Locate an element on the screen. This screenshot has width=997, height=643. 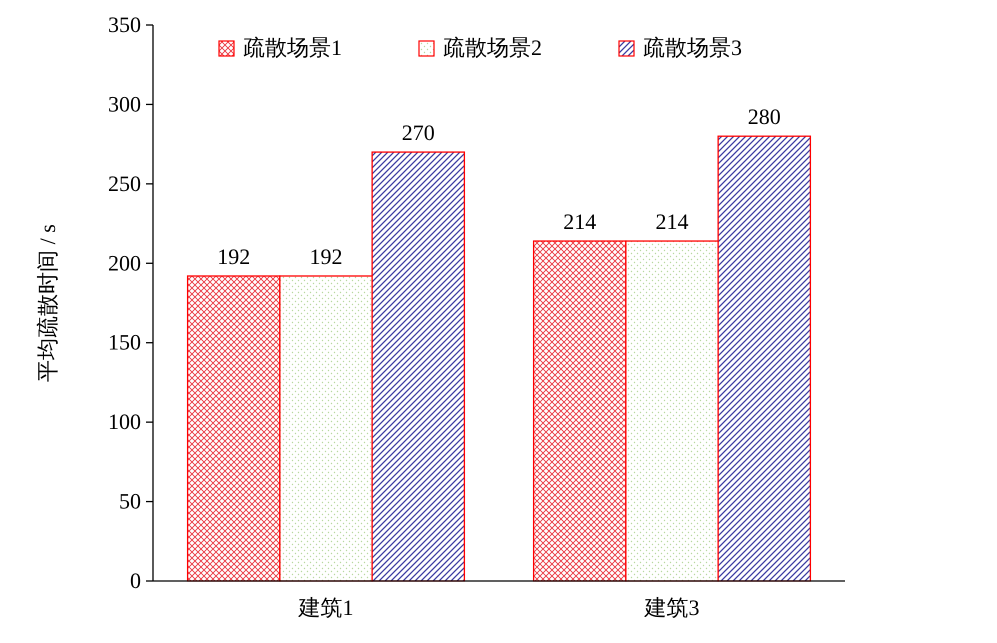
legend-label: 疏散场景3 is located at coordinates (692, 47).